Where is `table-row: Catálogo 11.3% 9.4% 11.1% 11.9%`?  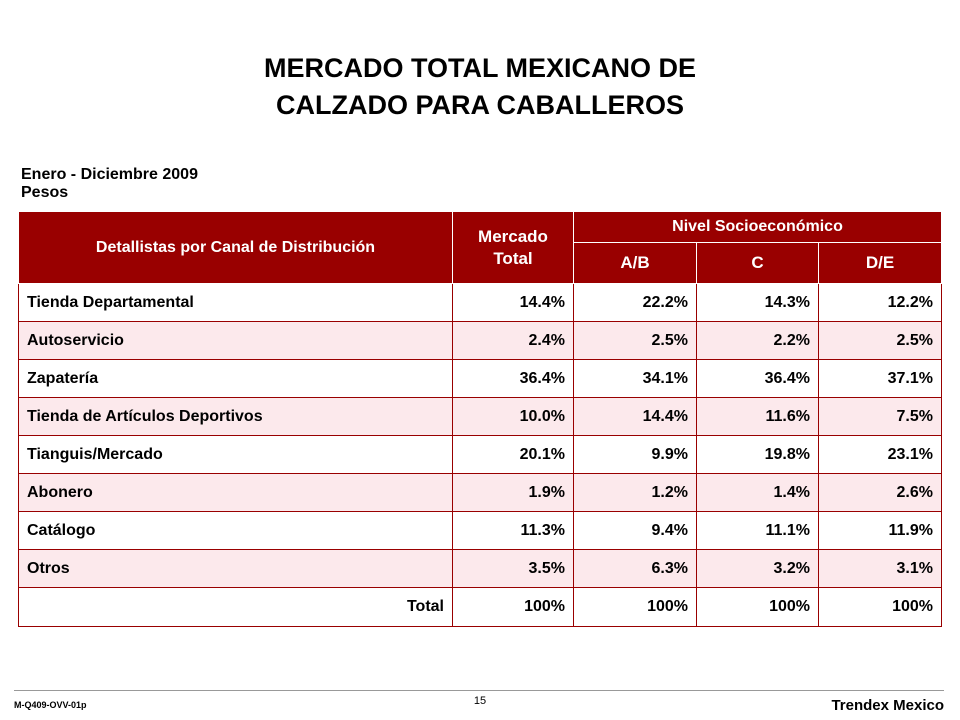
table-row: Catálogo 11.3% 9.4% 11.1% 11.9% is located at coordinates (480, 530).